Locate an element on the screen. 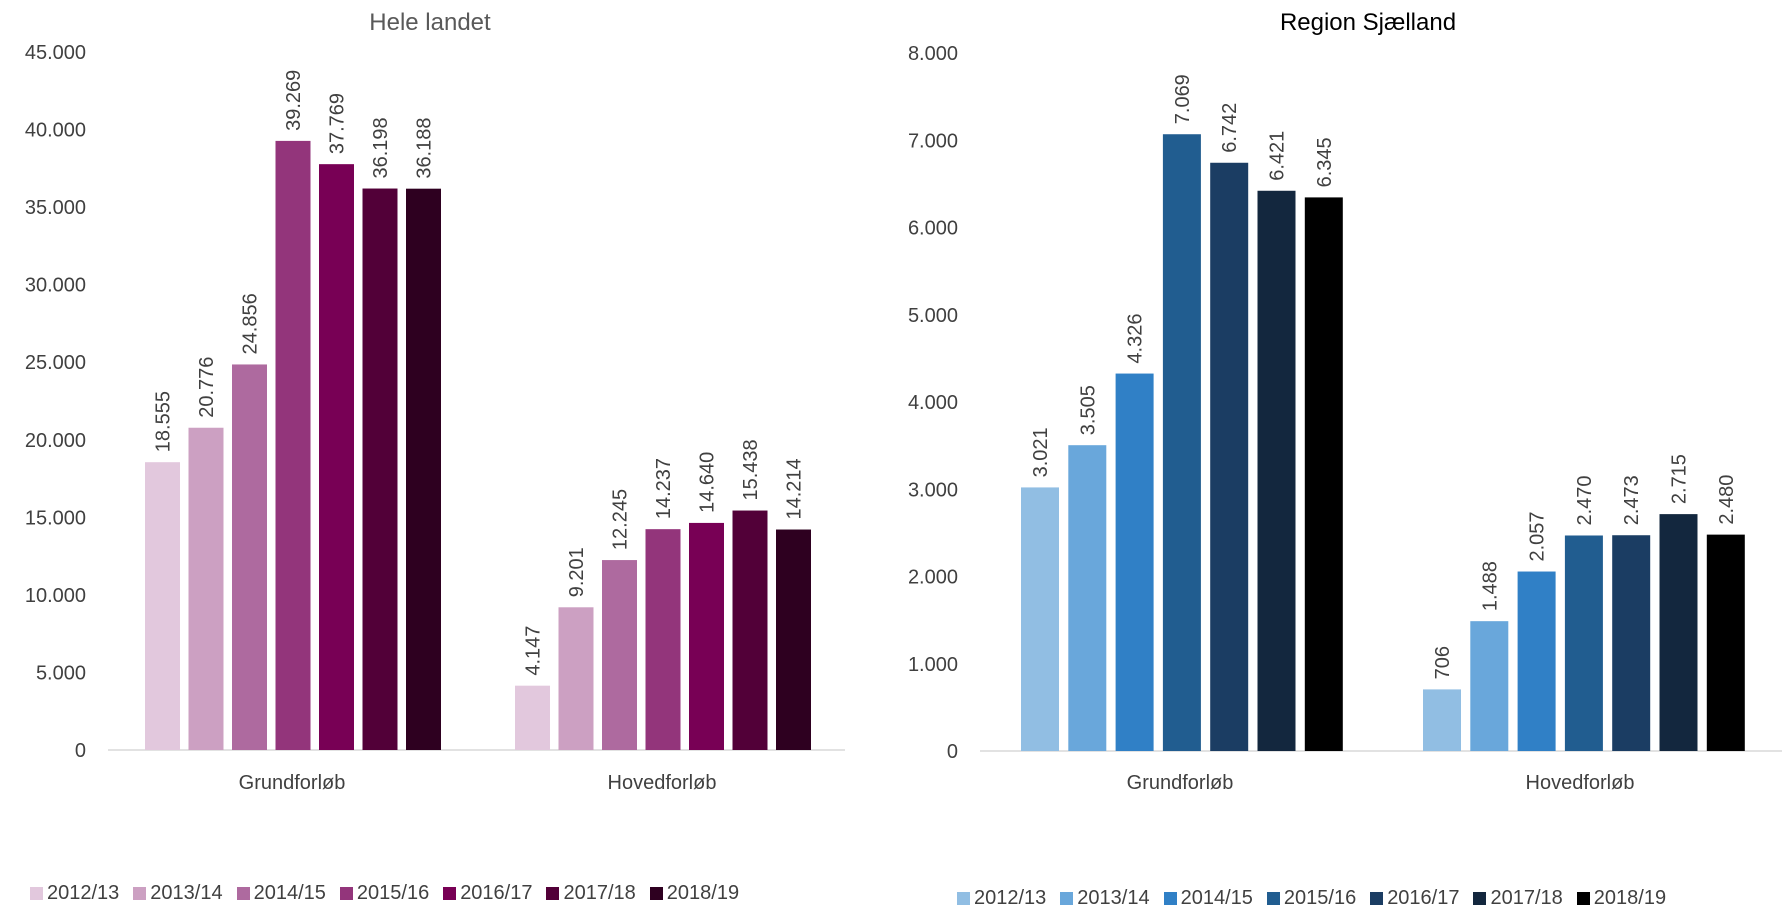 The height and width of the screenshot is (911, 1782). data-label: 14.237 is located at coordinates (664, 488).